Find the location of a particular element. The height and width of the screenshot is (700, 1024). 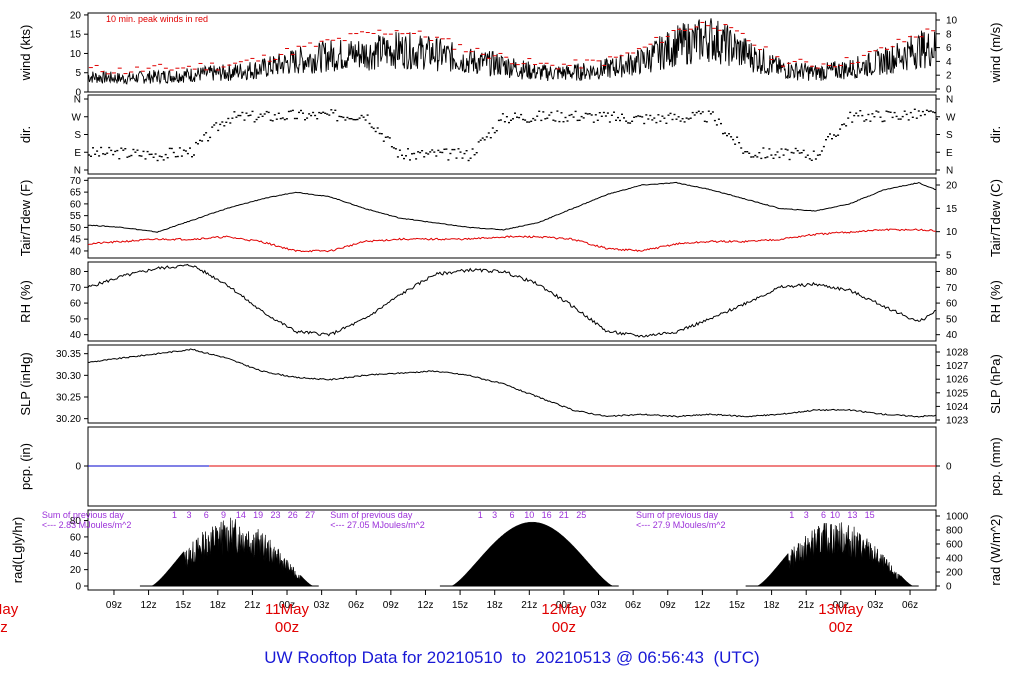

uv-index-label: 6 is located at coordinates (206, 515).